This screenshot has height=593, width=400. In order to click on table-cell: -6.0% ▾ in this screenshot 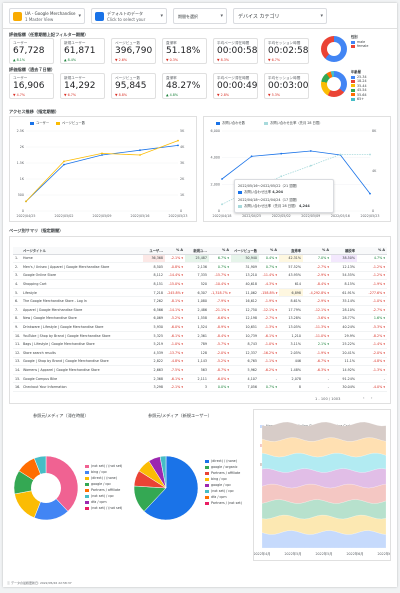, I will do `click(175, 327)`.